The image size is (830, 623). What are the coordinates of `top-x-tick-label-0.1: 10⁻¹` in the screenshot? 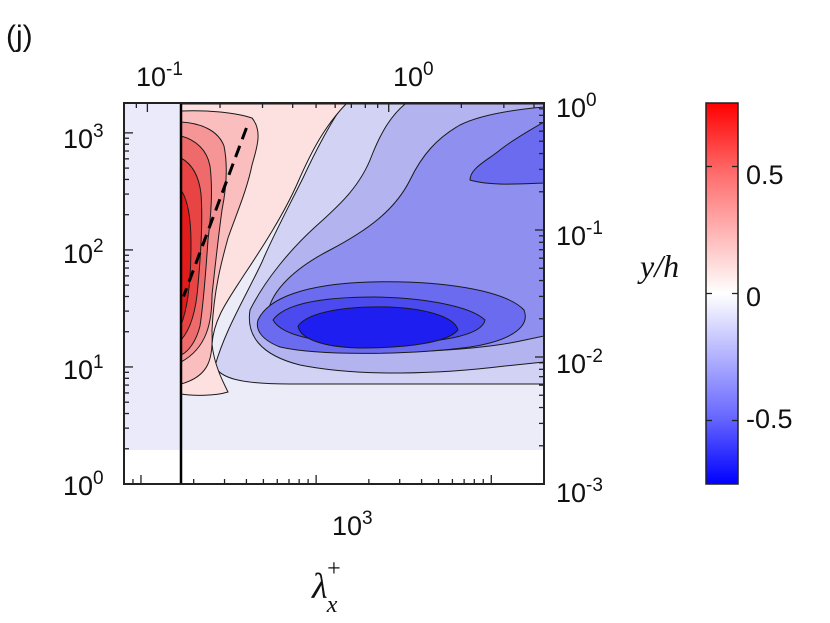 It's located at (159, 75).